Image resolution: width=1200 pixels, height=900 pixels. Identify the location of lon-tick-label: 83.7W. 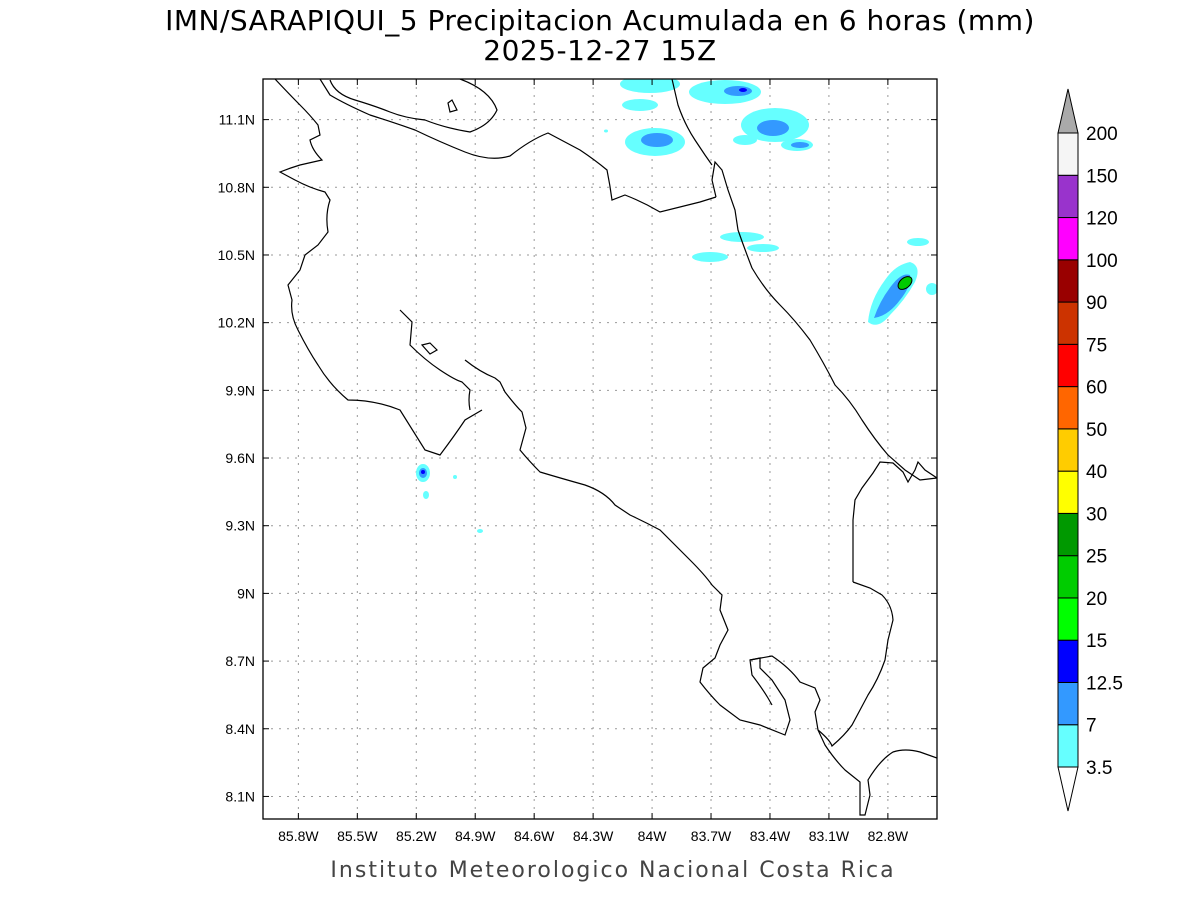
(711, 836).